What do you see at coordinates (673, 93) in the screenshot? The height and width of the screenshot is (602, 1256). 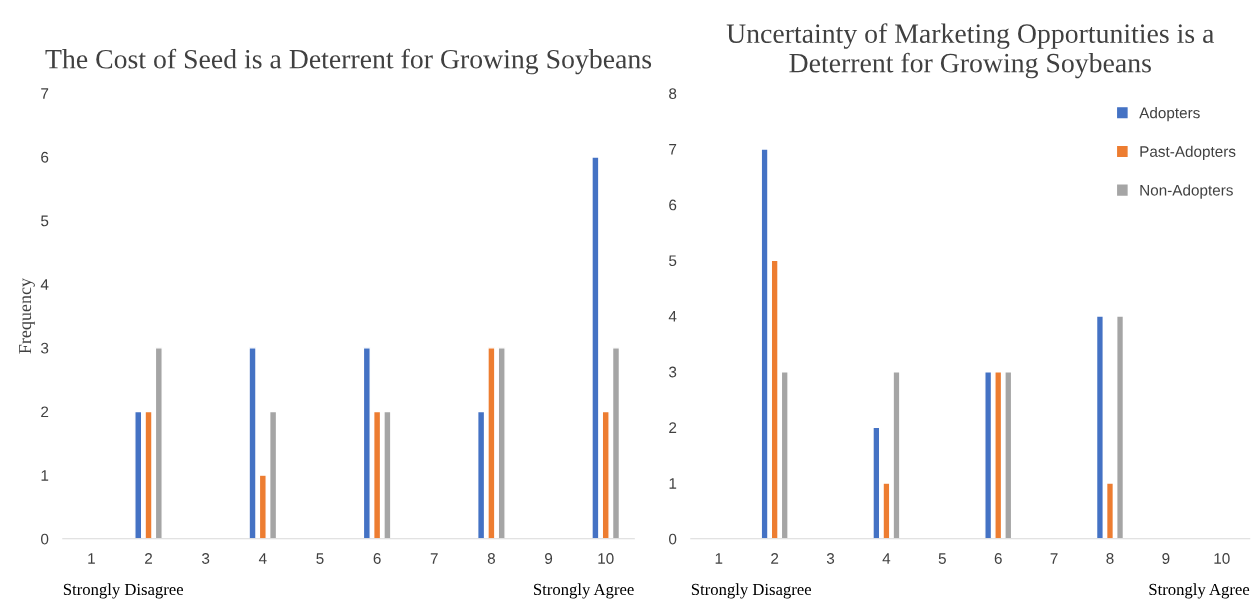 I see `y-tick-label: 8` at bounding box center [673, 93].